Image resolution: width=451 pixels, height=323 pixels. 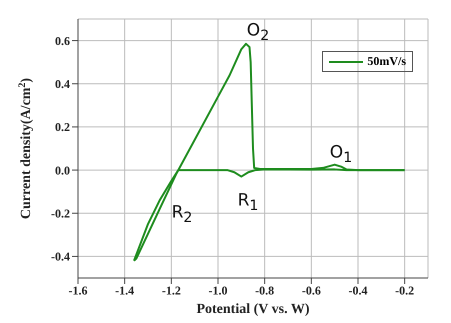 I want to click on x-tick-label: -0.4, so click(x=358, y=291).